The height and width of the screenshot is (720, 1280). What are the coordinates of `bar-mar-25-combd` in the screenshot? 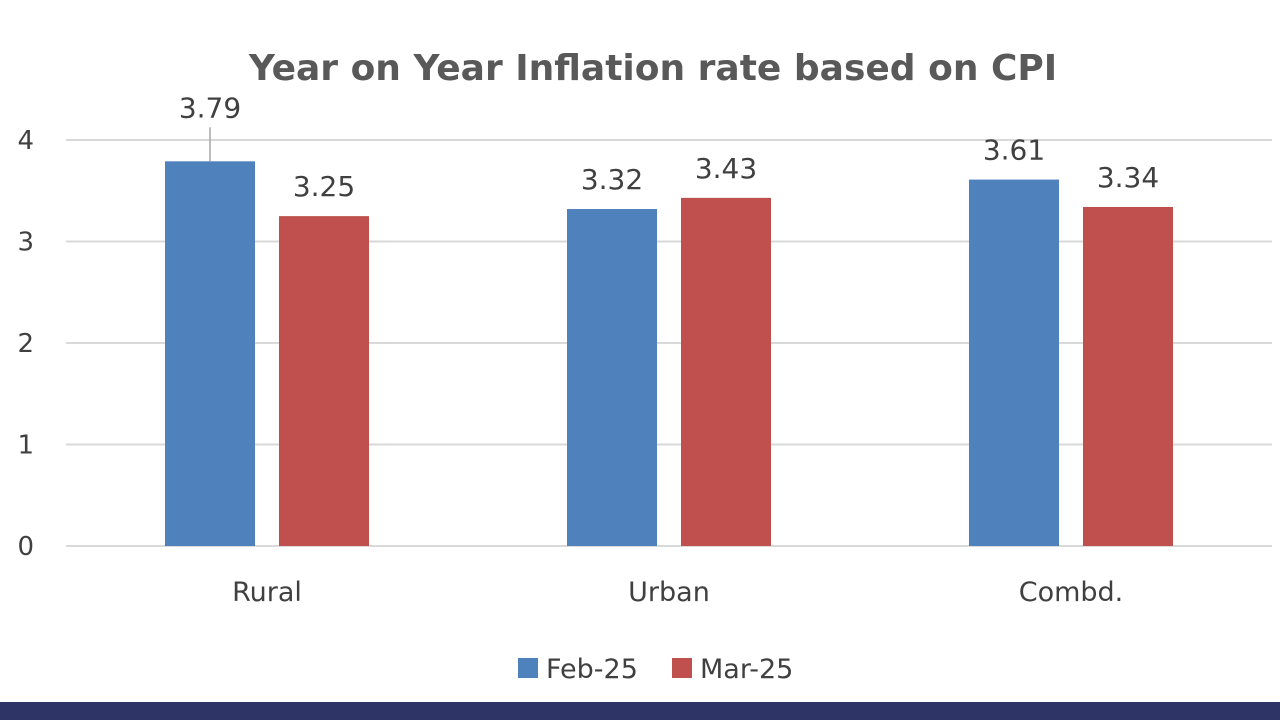 It's located at (1128, 376).